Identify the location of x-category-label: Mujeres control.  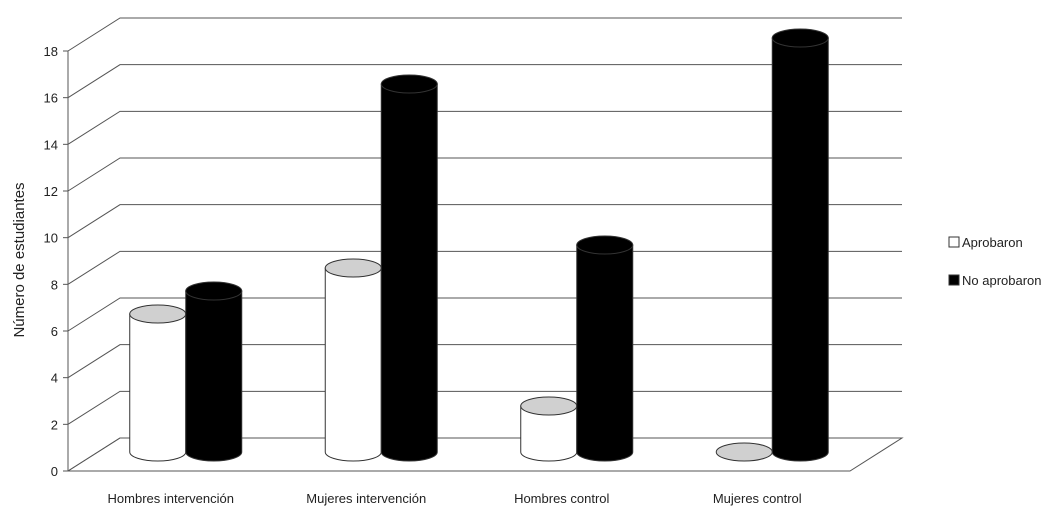
(757, 498).